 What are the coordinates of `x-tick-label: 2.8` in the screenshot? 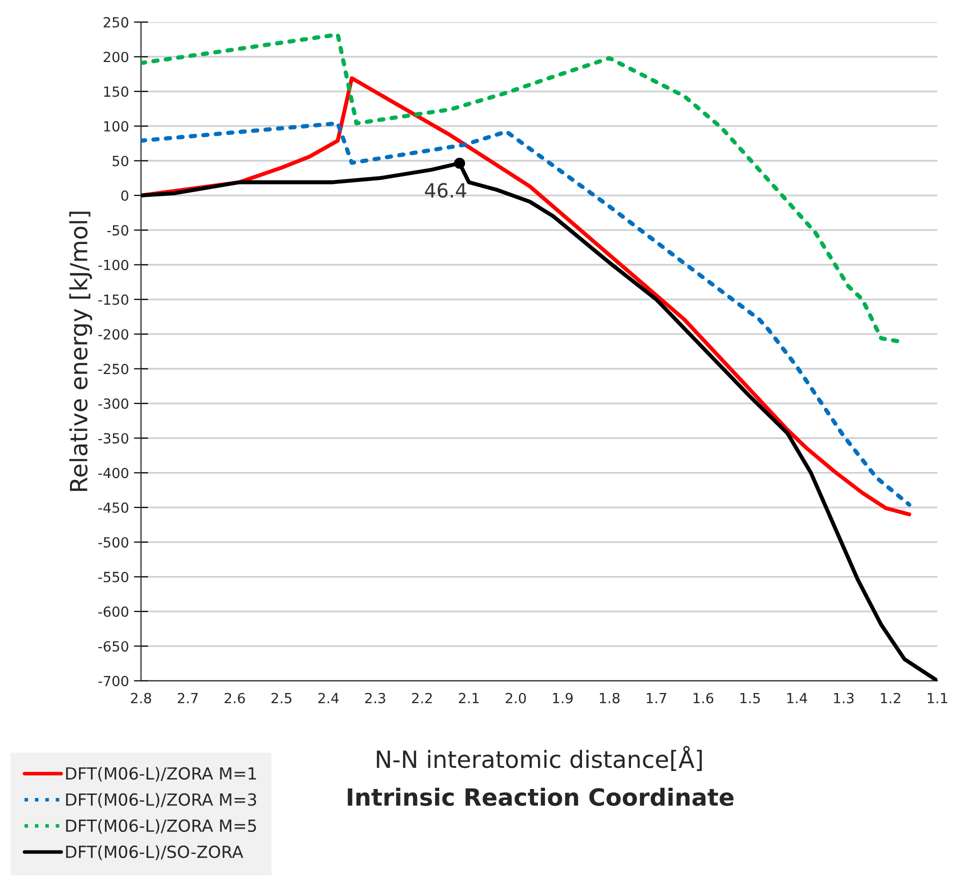 It's located at (141, 698).